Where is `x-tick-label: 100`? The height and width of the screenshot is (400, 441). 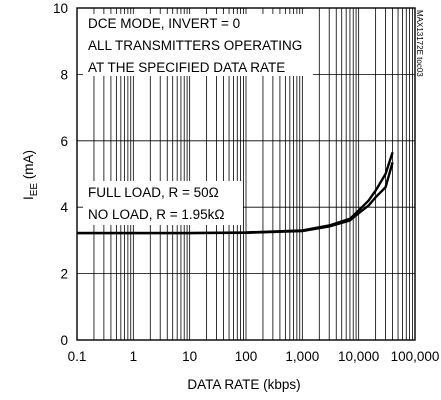 x-tick-label: 100 is located at coordinates (246, 356).